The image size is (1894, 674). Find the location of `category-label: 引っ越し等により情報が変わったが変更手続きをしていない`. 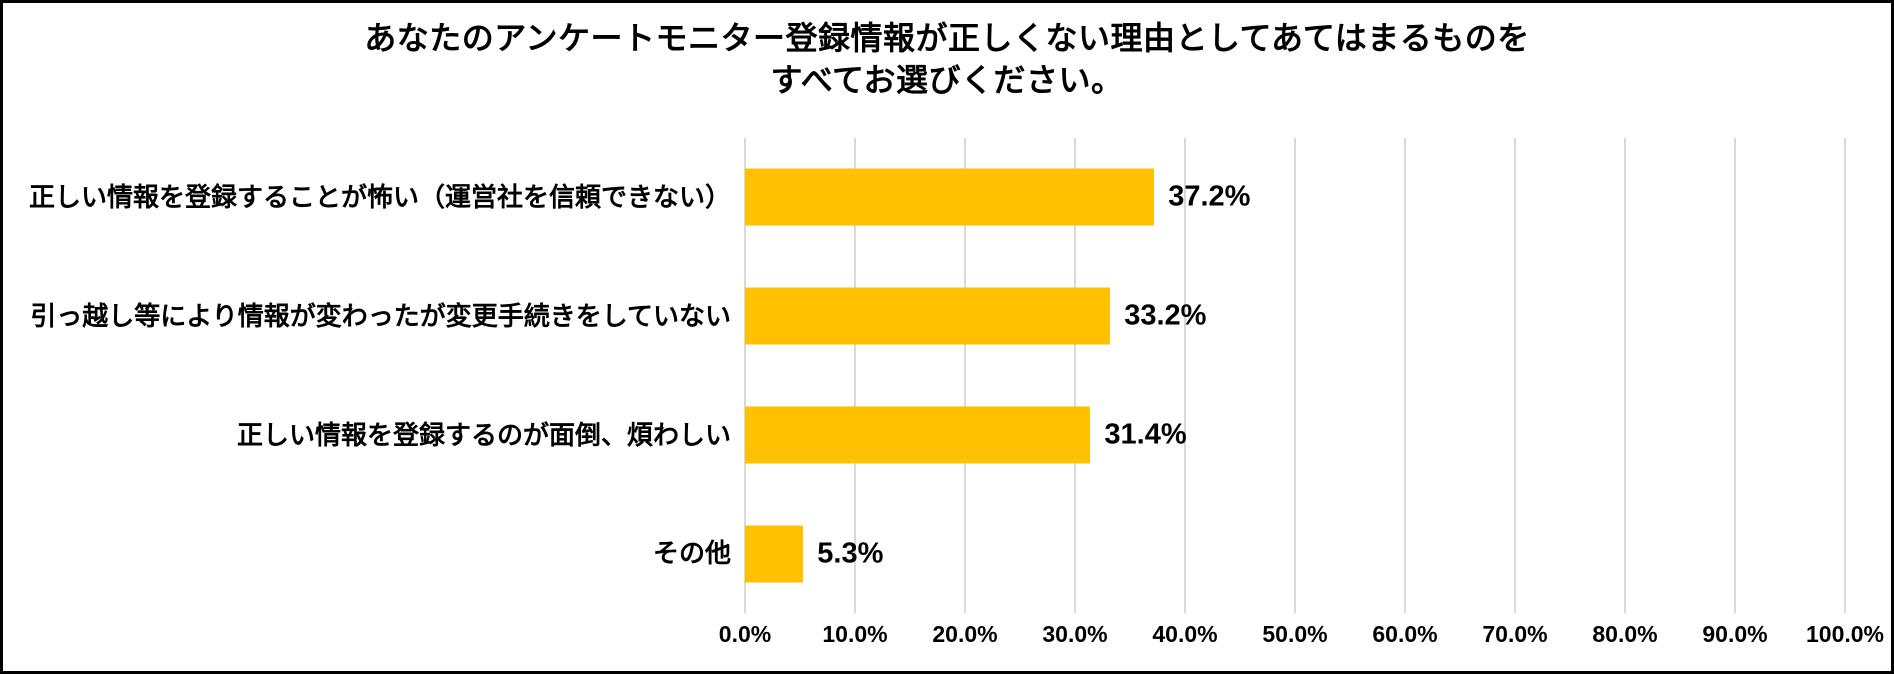

category-label: 引っ越し等により情報が変わったが変更手続きをしていない is located at coordinates (380, 315).